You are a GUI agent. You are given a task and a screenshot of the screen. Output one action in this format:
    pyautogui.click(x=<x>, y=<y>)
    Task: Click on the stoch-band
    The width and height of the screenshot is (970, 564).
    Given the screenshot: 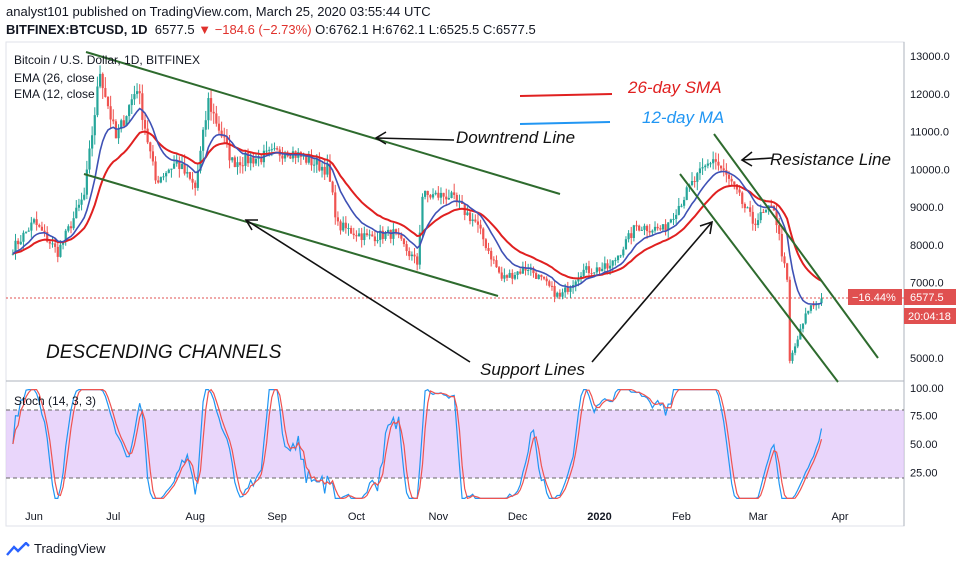 What is the action you would take?
    pyautogui.click(x=455, y=444)
    